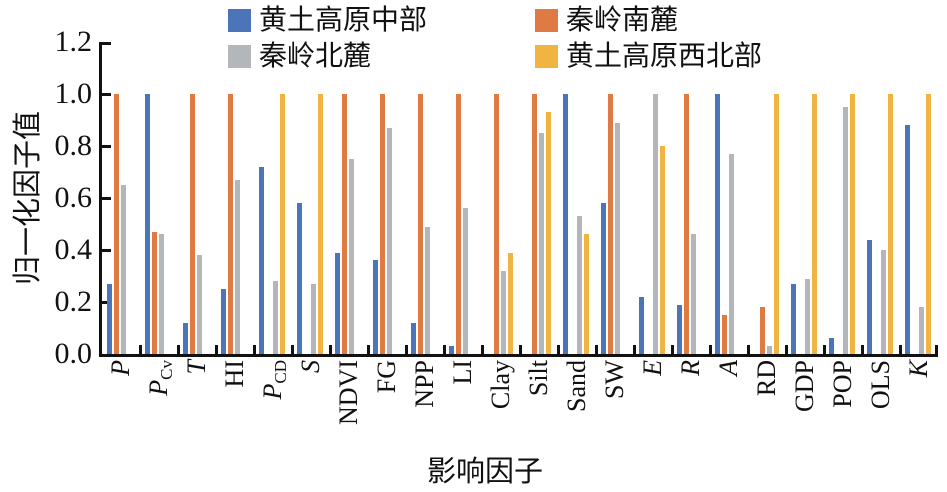 The width and height of the screenshot is (947, 492). I want to click on bar-秦岭北麓-PCv, so click(161, 294).